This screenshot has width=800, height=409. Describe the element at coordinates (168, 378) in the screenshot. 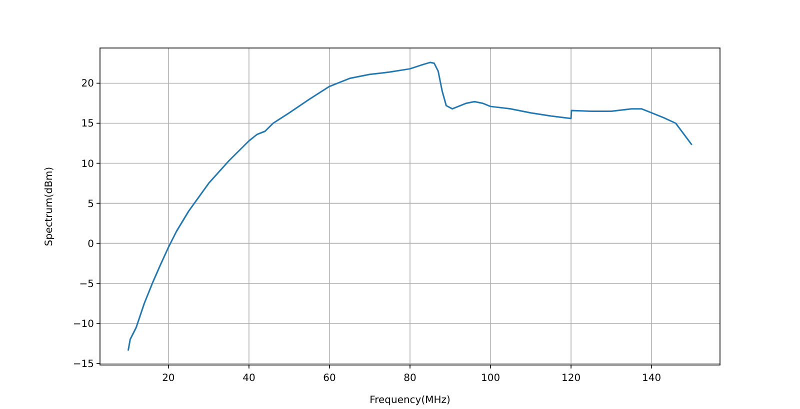

I see `x-tick-label: 20` at that location.